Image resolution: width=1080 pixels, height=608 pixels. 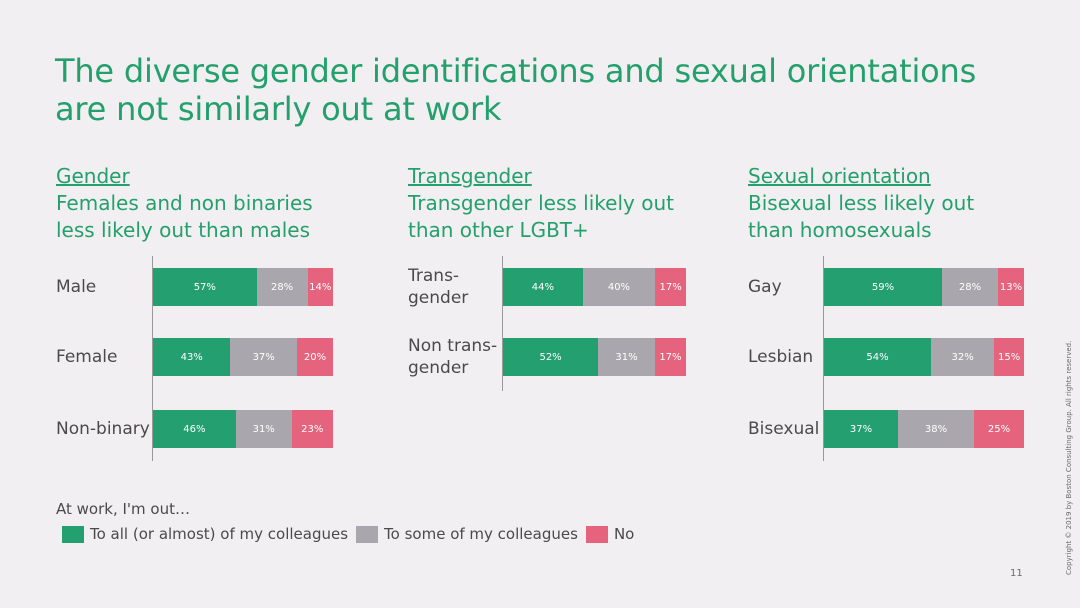 What do you see at coordinates (839, 176) in the screenshot?
I see `panel-heading-link-sexual-orientation: Sexual orientation` at bounding box center [839, 176].